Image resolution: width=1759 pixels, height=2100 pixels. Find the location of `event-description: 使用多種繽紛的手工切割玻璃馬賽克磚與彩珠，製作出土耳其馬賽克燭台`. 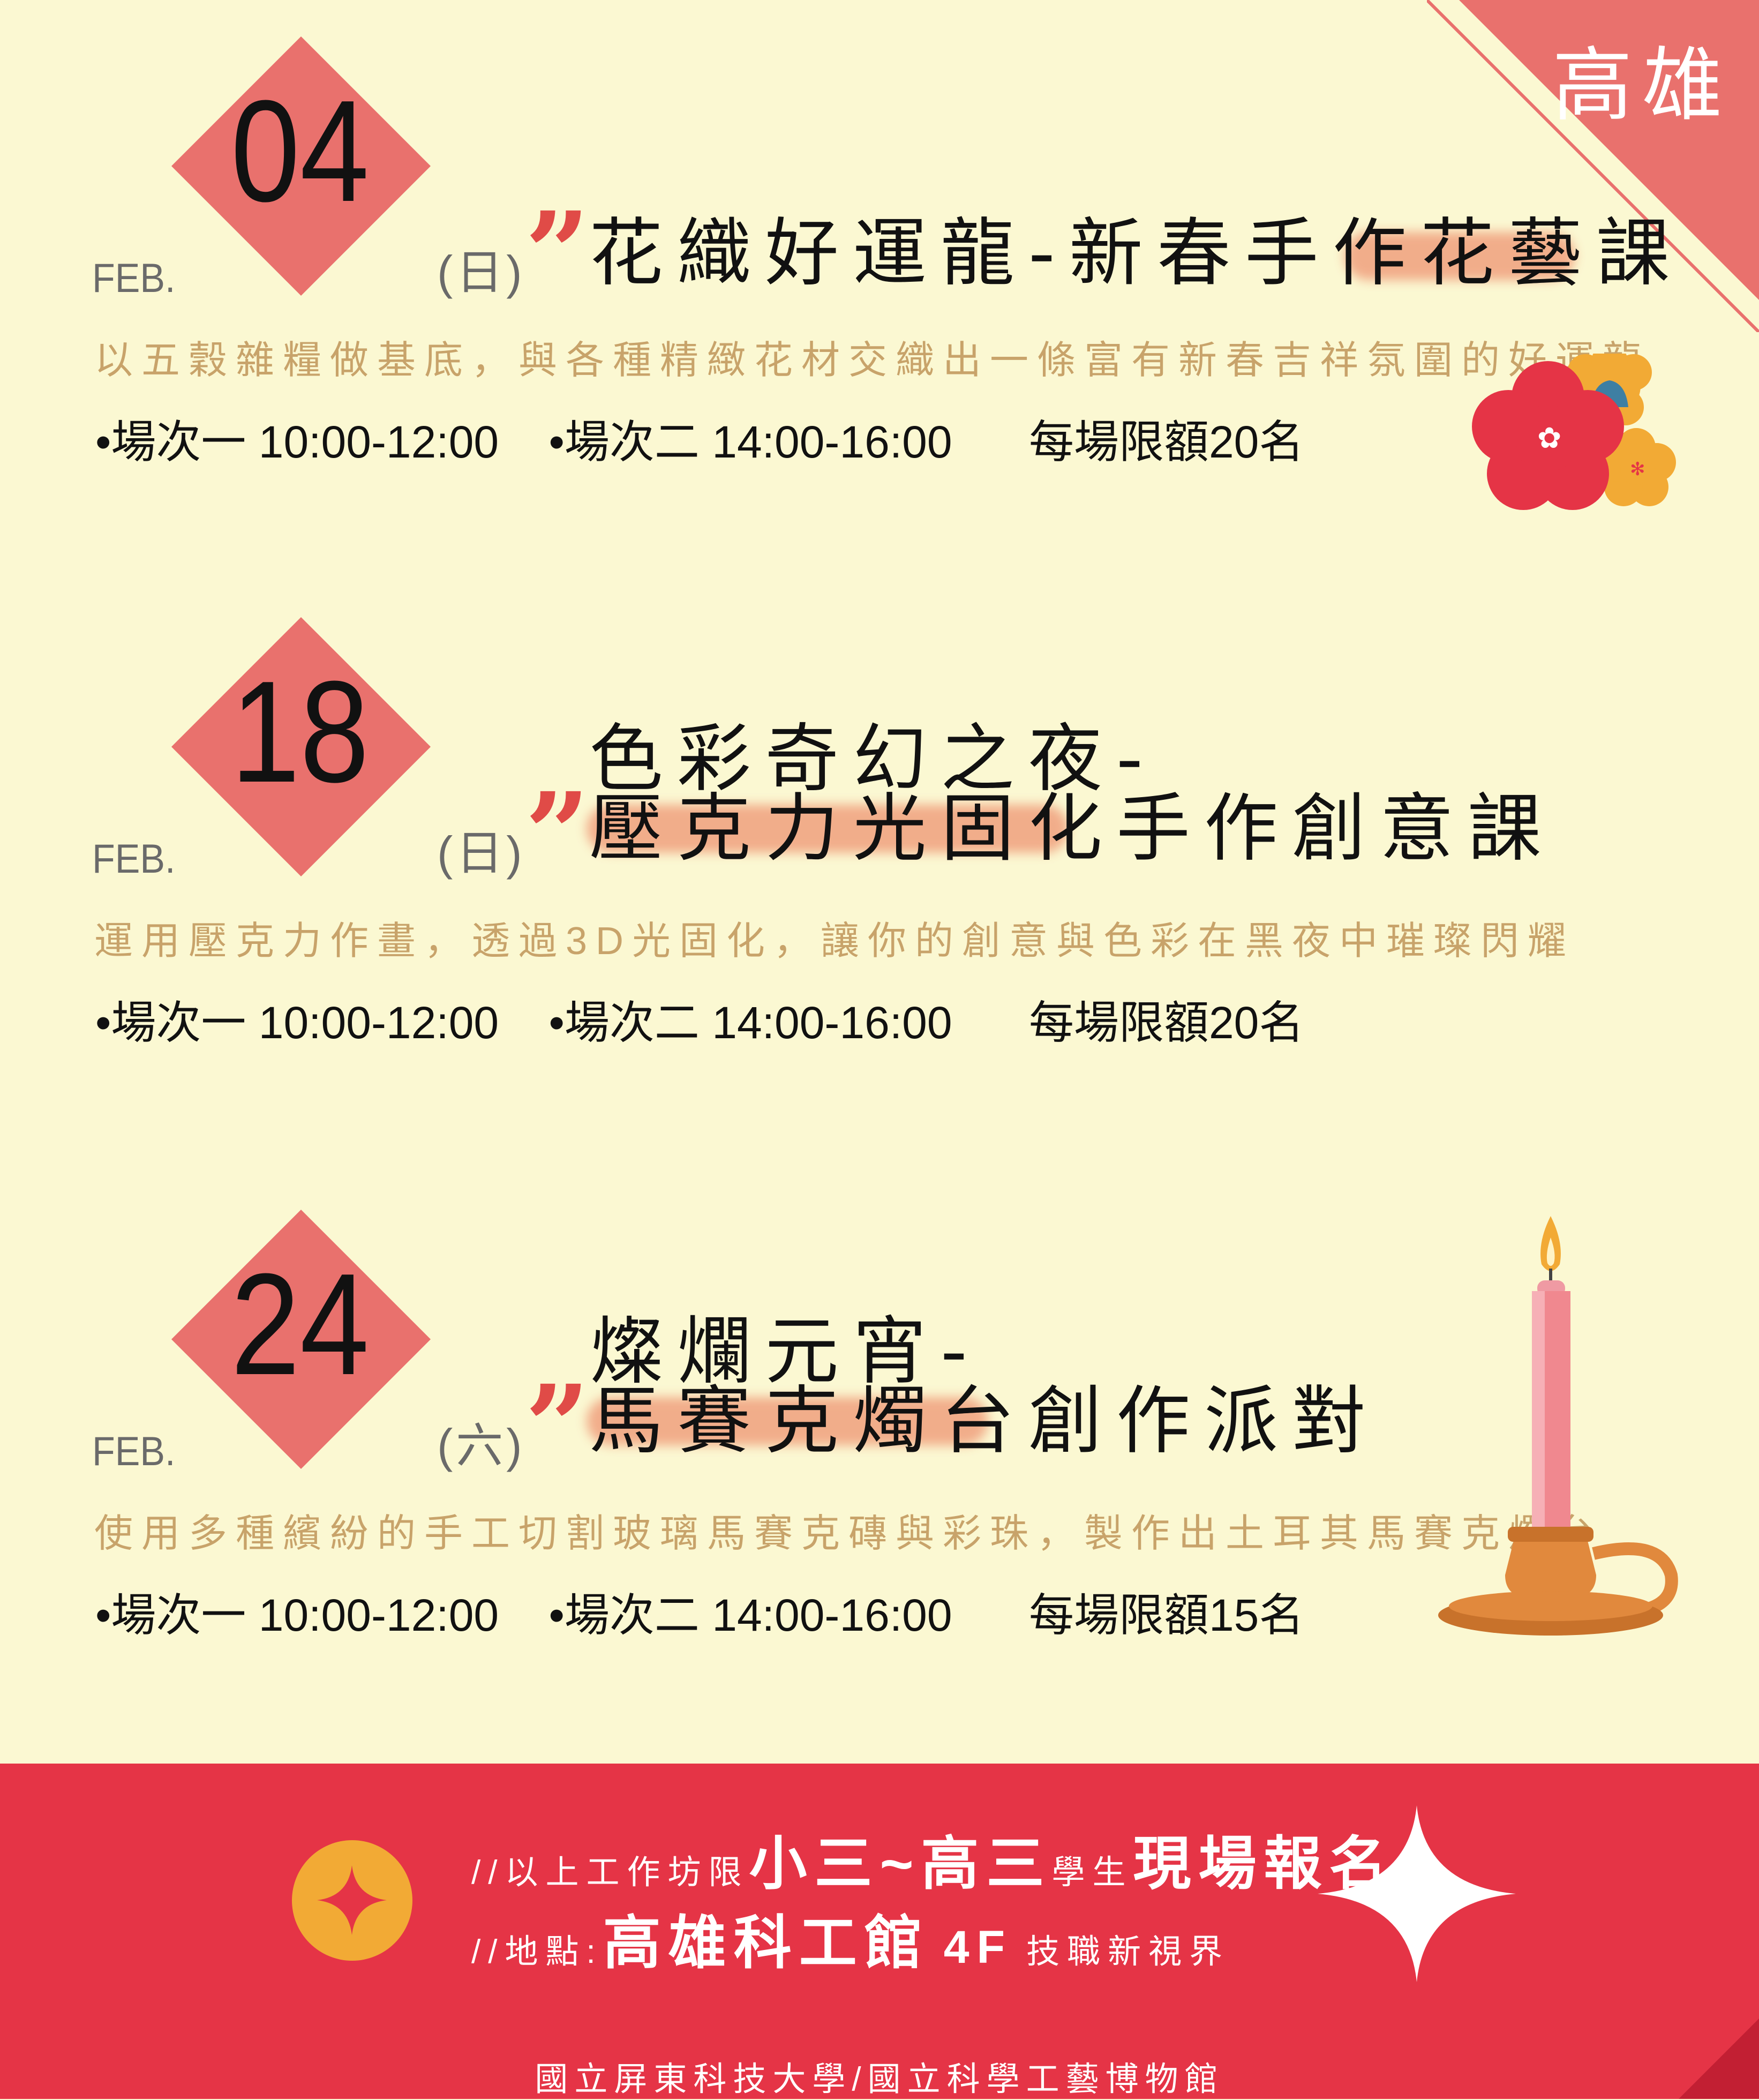

event-description: 使用多種繽紛的手工切割玻璃馬賽克磚與彩珠，製作出土耳其馬賽克燭台 is located at coordinates (848, 1533).